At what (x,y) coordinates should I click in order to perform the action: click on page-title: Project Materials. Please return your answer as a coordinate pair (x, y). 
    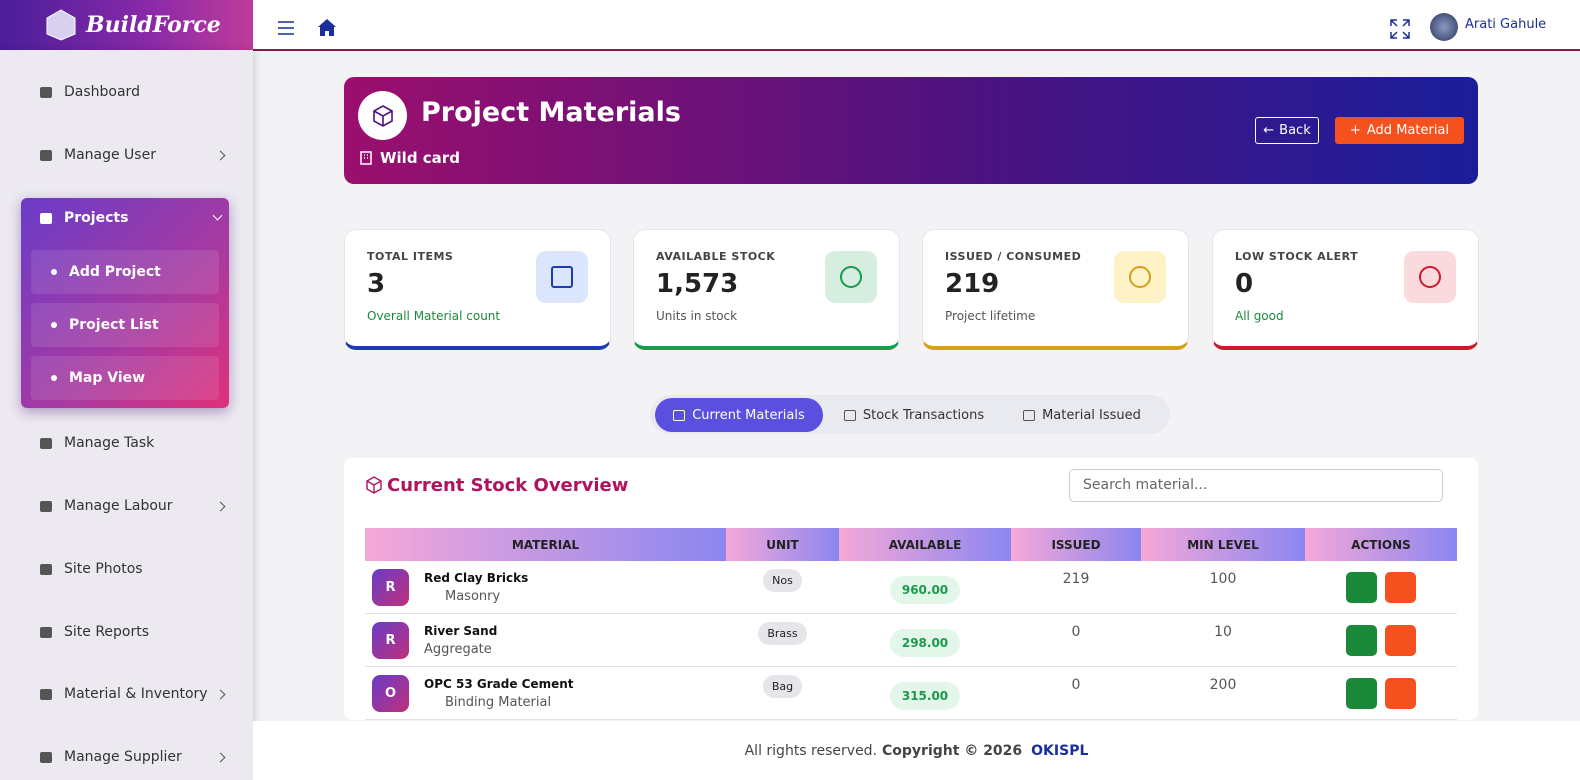
    Looking at the image, I should click on (551, 112).